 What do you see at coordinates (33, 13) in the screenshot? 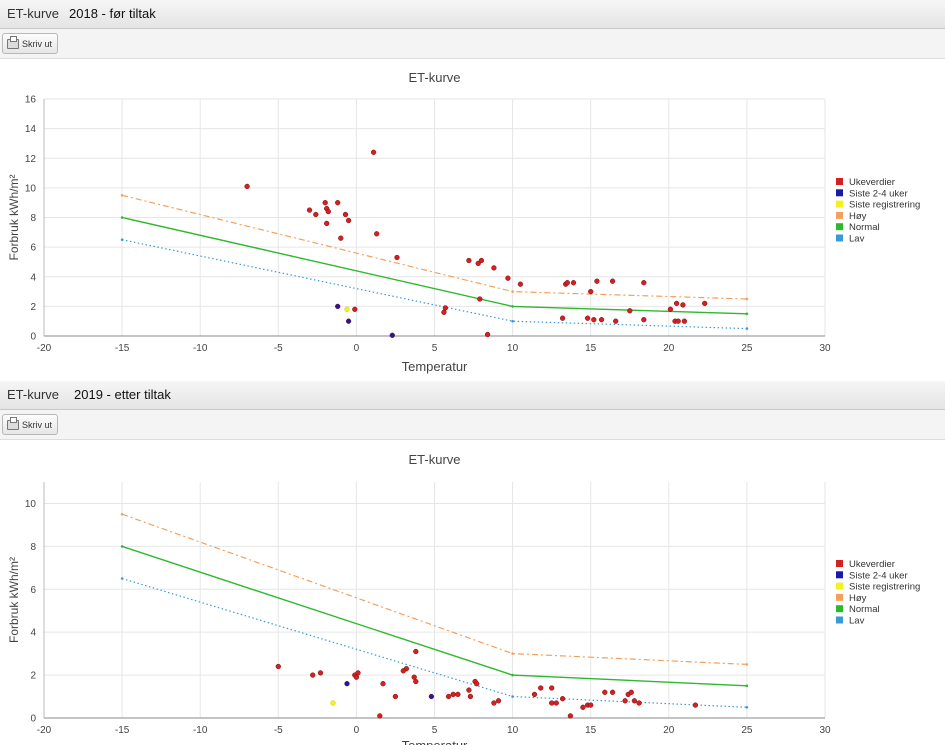
I see `top-app-label: ET-kurve` at bounding box center [33, 13].